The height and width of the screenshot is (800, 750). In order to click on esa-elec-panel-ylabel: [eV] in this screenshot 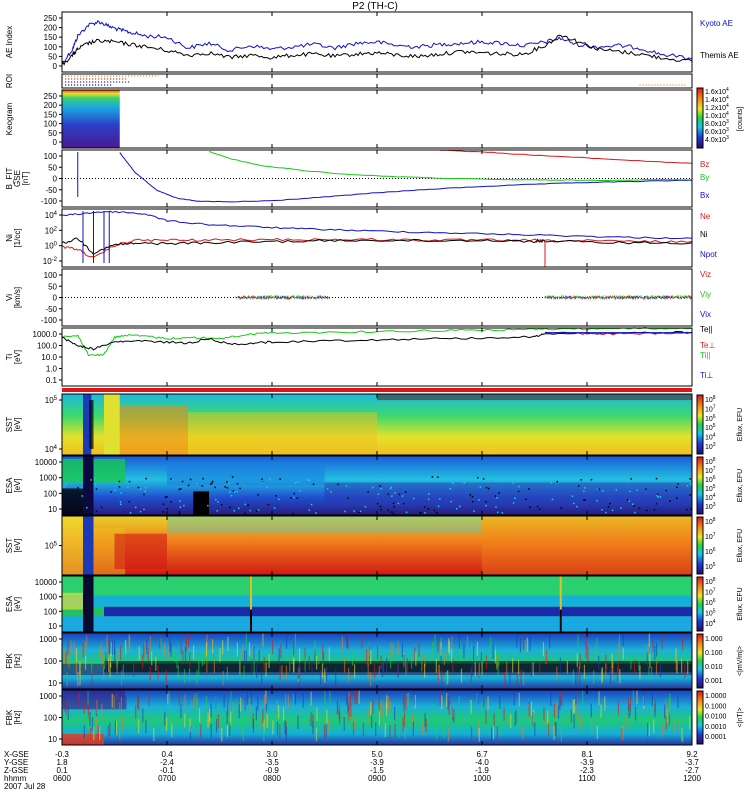, I will do `click(17, 604)`.